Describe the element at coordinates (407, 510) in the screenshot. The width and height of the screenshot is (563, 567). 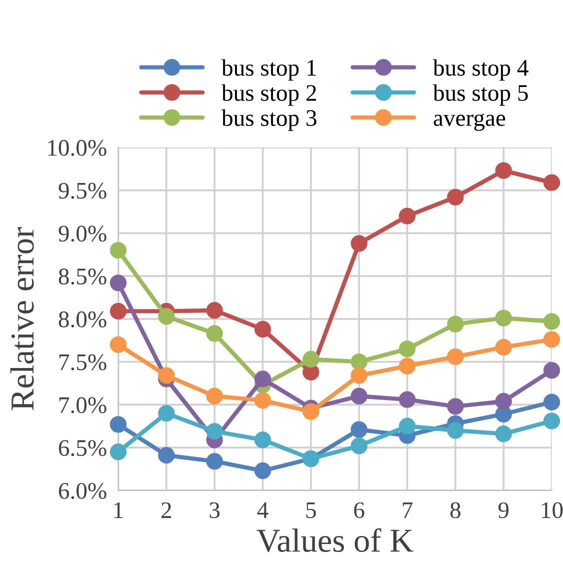
I see `x-tick-label: 7` at that location.